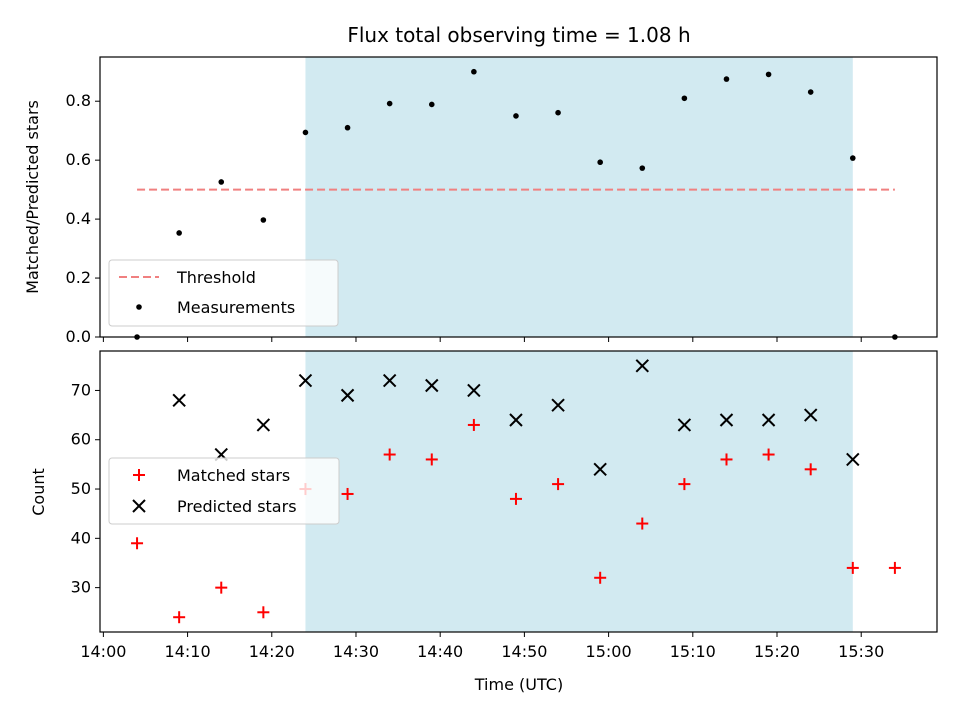 The height and width of the screenshot is (720, 960). I want to click on chart-title: Flux total observing time = 1.08 h, so click(518, 35).